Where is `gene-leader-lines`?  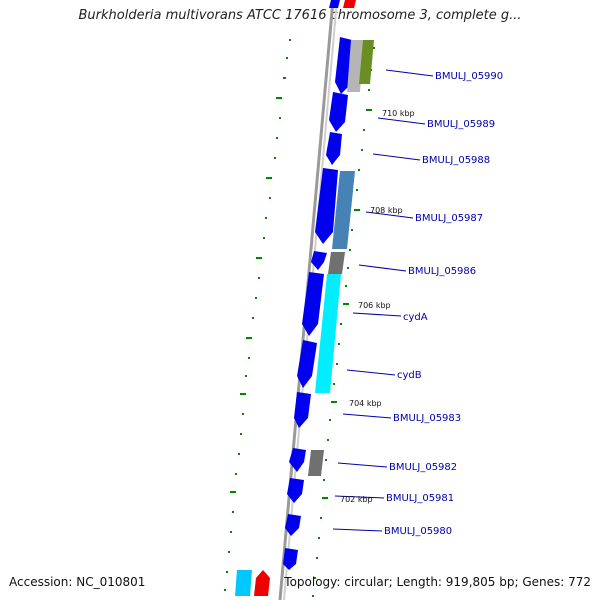 gene-leader-lines is located at coordinates (383, 300).